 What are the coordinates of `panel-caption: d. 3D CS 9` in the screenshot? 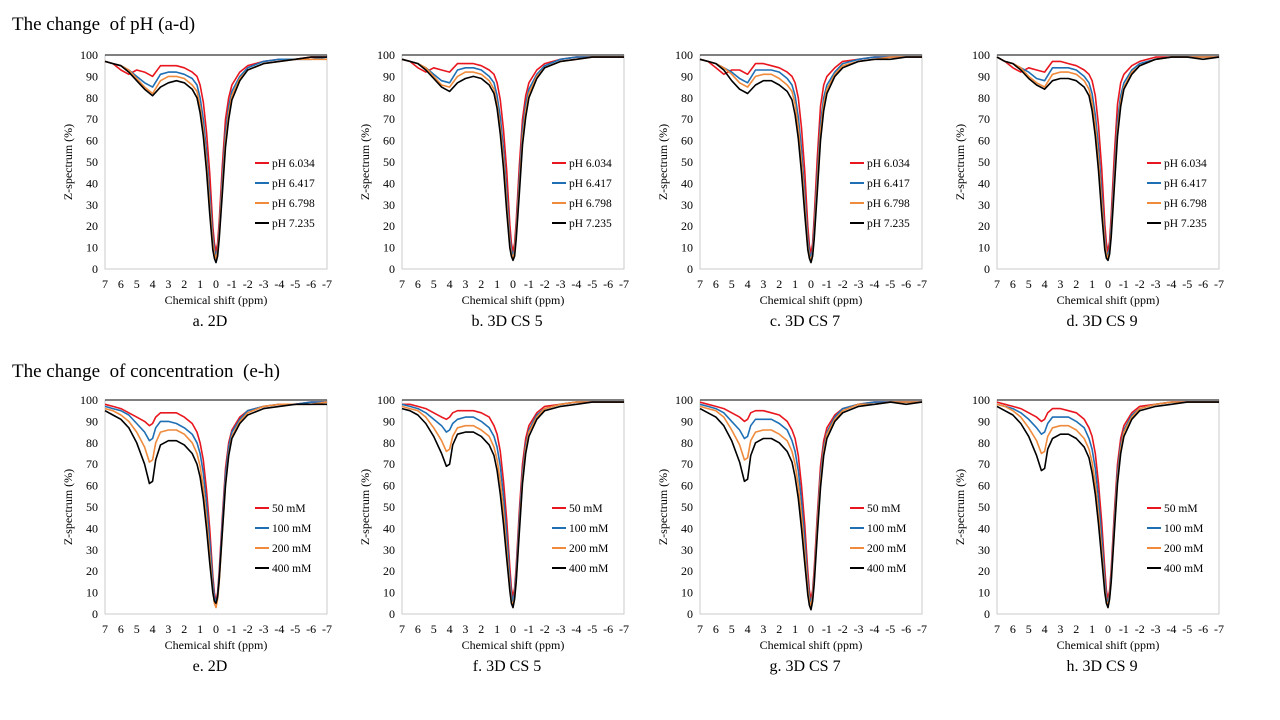 It's located at (1102, 321).